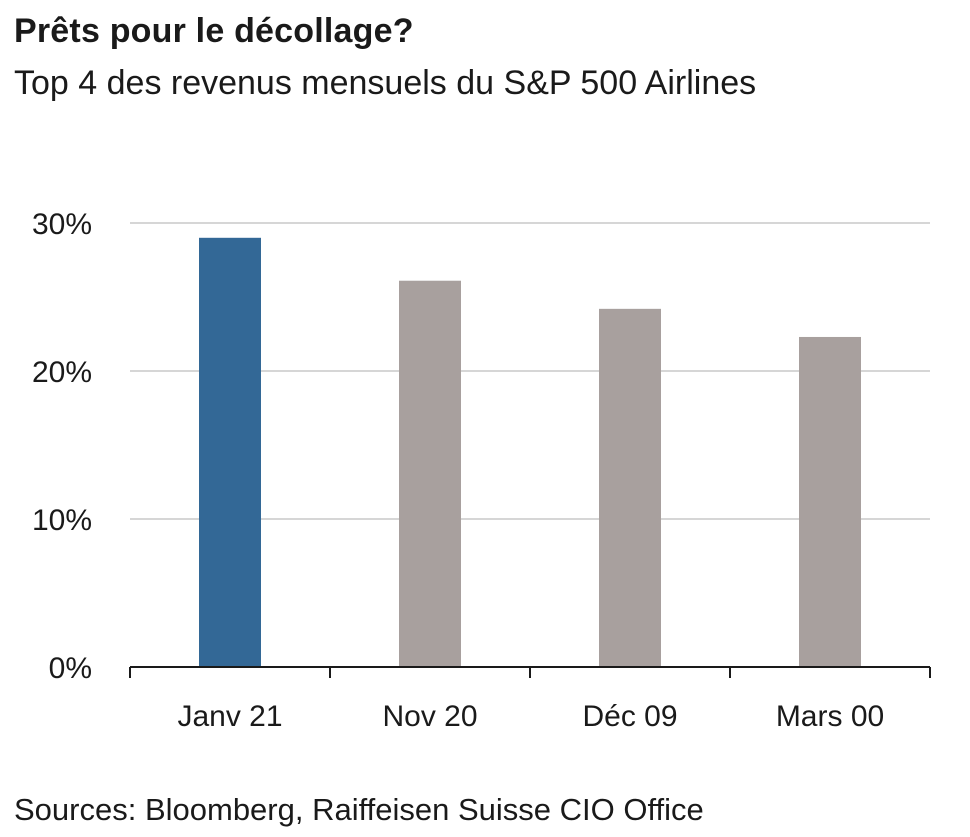 This screenshot has height=837, width=970. What do you see at coordinates (214, 31) in the screenshot?
I see `chart-title: Prêts pour le décollage?` at bounding box center [214, 31].